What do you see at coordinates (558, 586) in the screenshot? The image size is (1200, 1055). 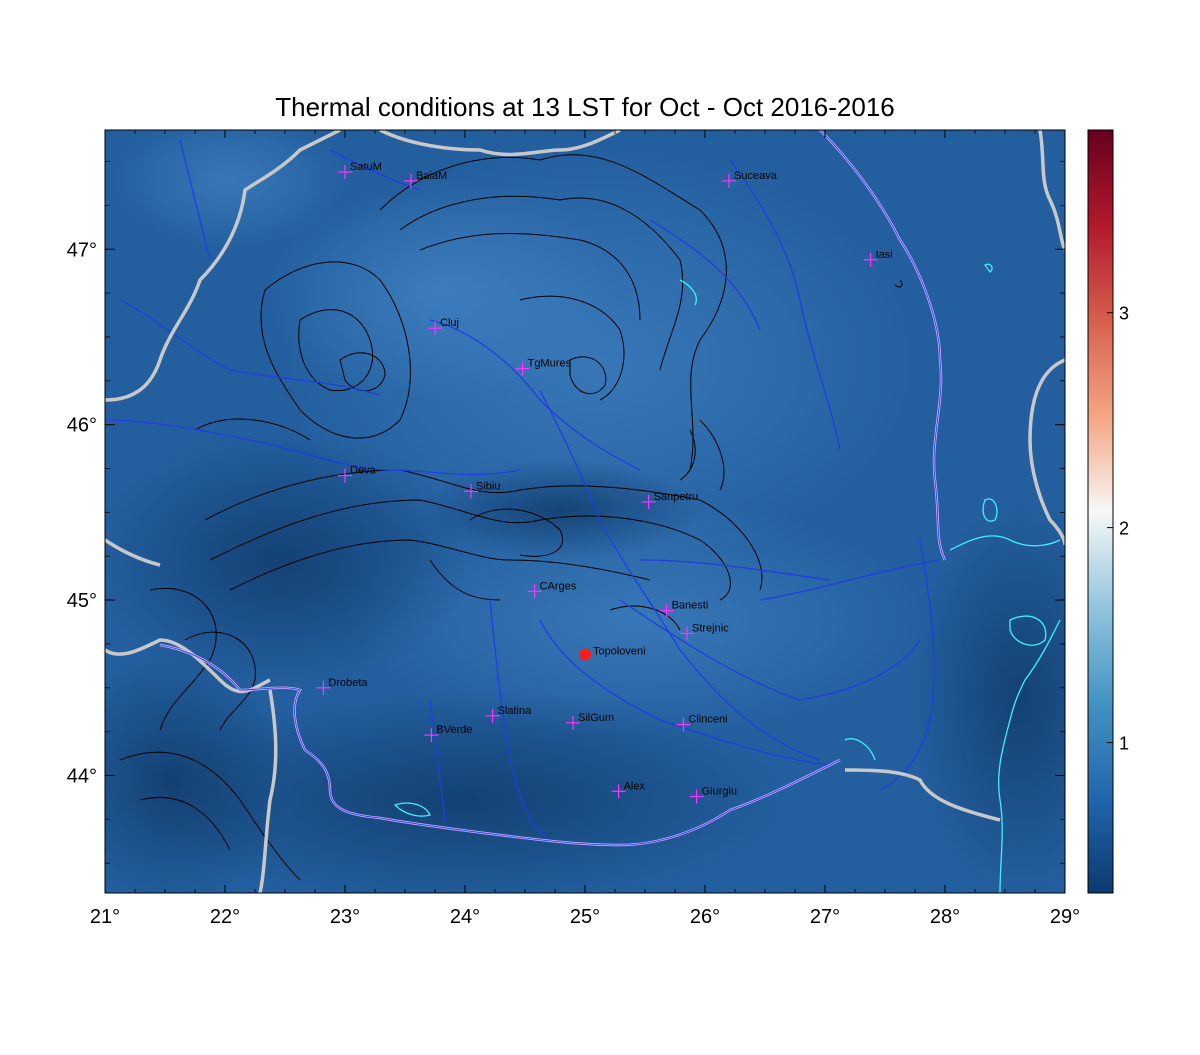 I see `station-label: CArges` at bounding box center [558, 586].